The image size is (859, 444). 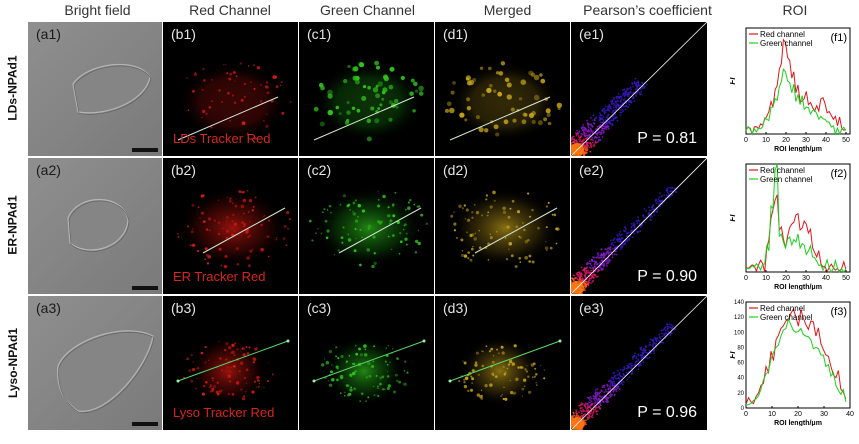 I want to click on red-channel-image: Lyso Tracker Red (b3), so click(x=230, y=363).